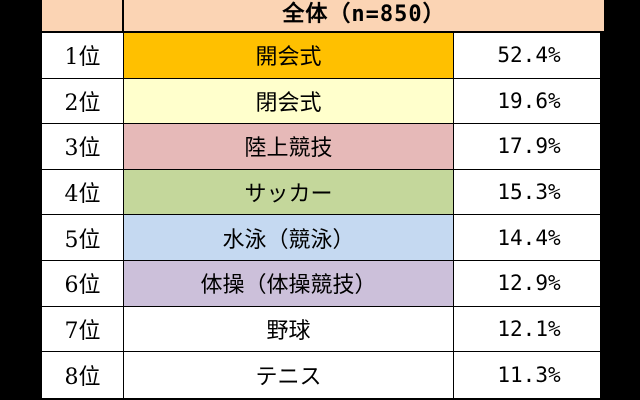 The height and width of the screenshot is (400, 640). I want to click on rank-cell: 3位, so click(83, 147).